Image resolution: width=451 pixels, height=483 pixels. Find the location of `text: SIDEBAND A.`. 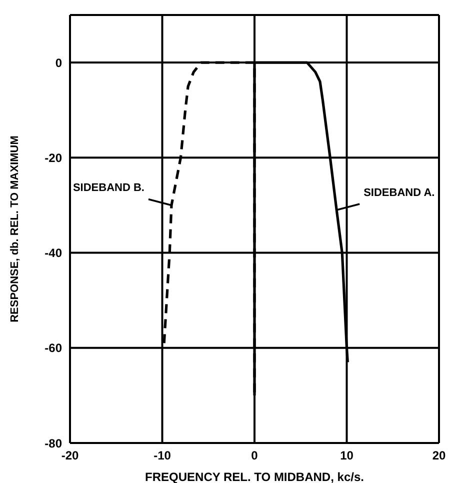

text: SIDEBAND A. is located at coordinates (399, 192).